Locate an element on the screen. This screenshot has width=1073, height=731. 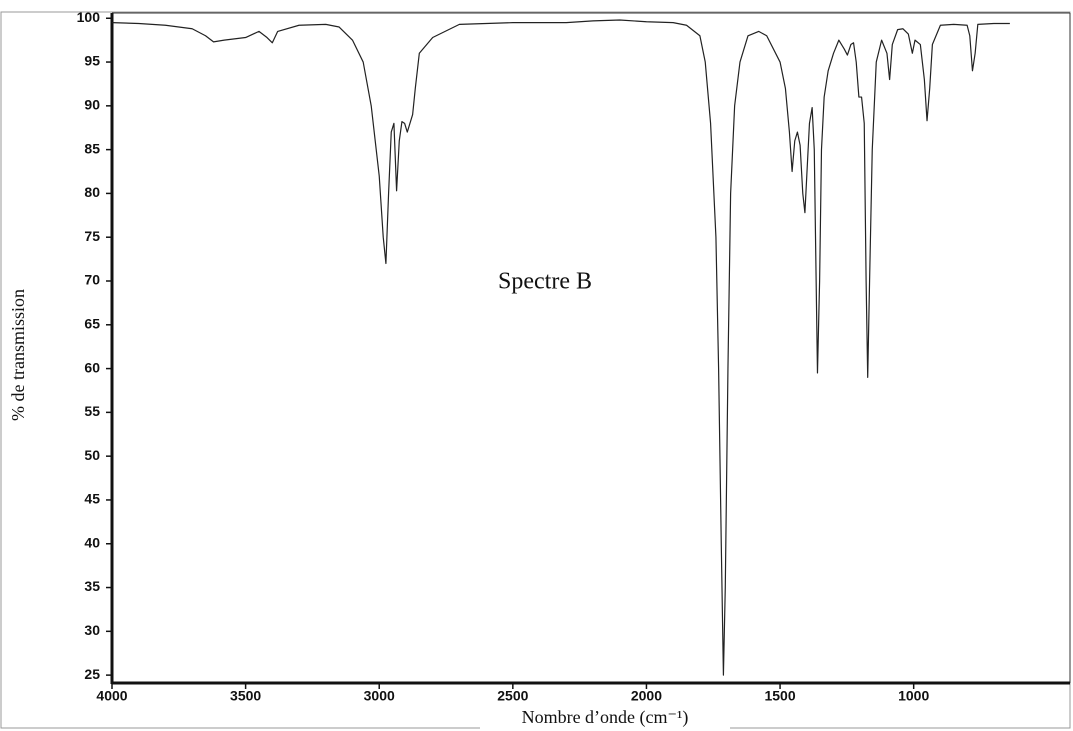
y-tick-label: 85 is located at coordinates (92, 148).